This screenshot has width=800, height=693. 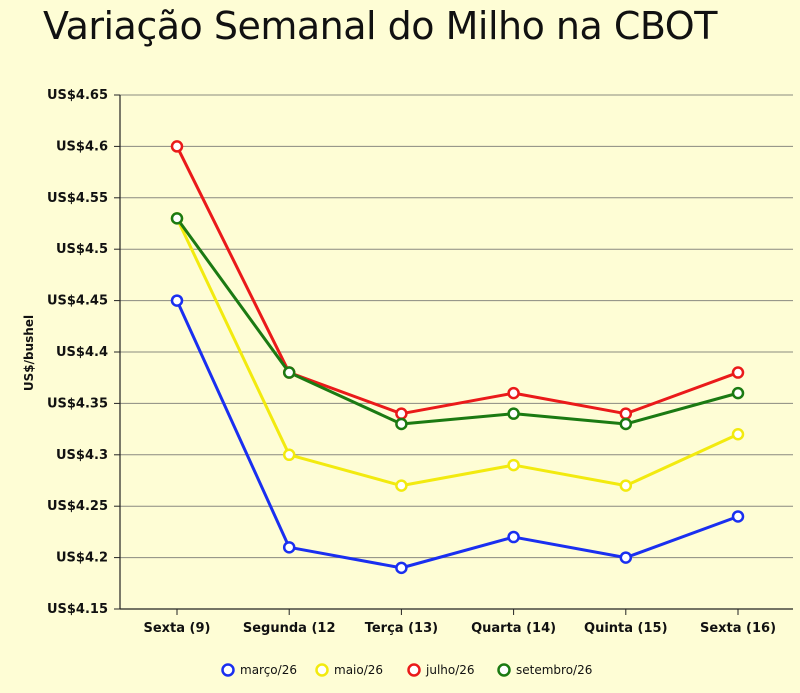 I want to click on y-axis-label: US$/bushel, so click(x=29, y=353).